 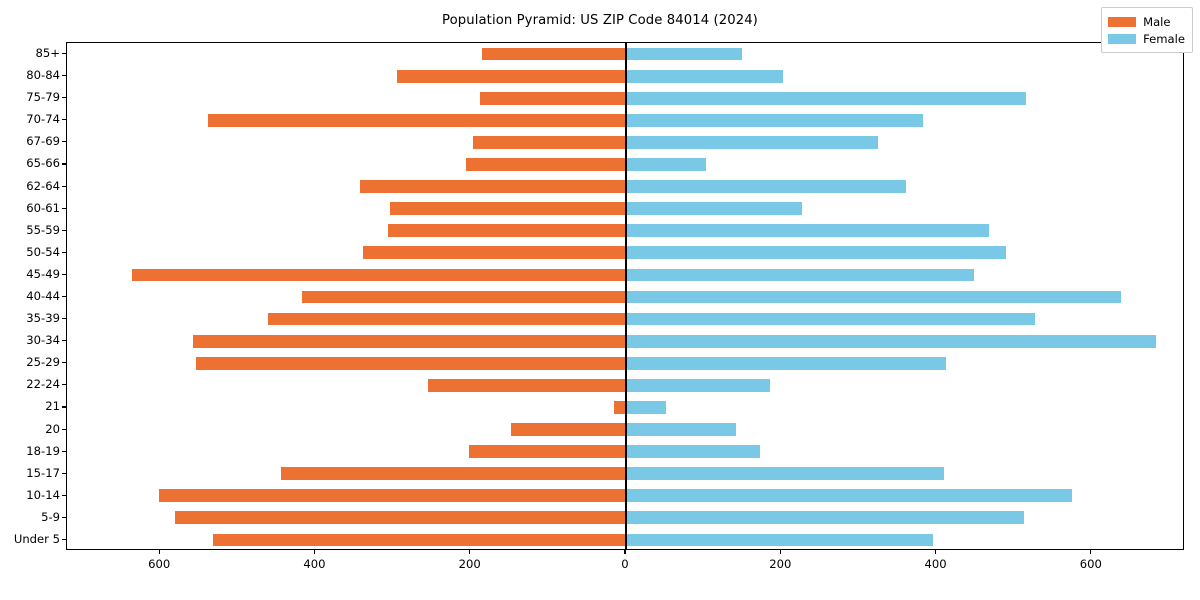 What do you see at coordinates (1146, 38) in the screenshot?
I see `legend-item: Female` at bounding box center [1146, 38].